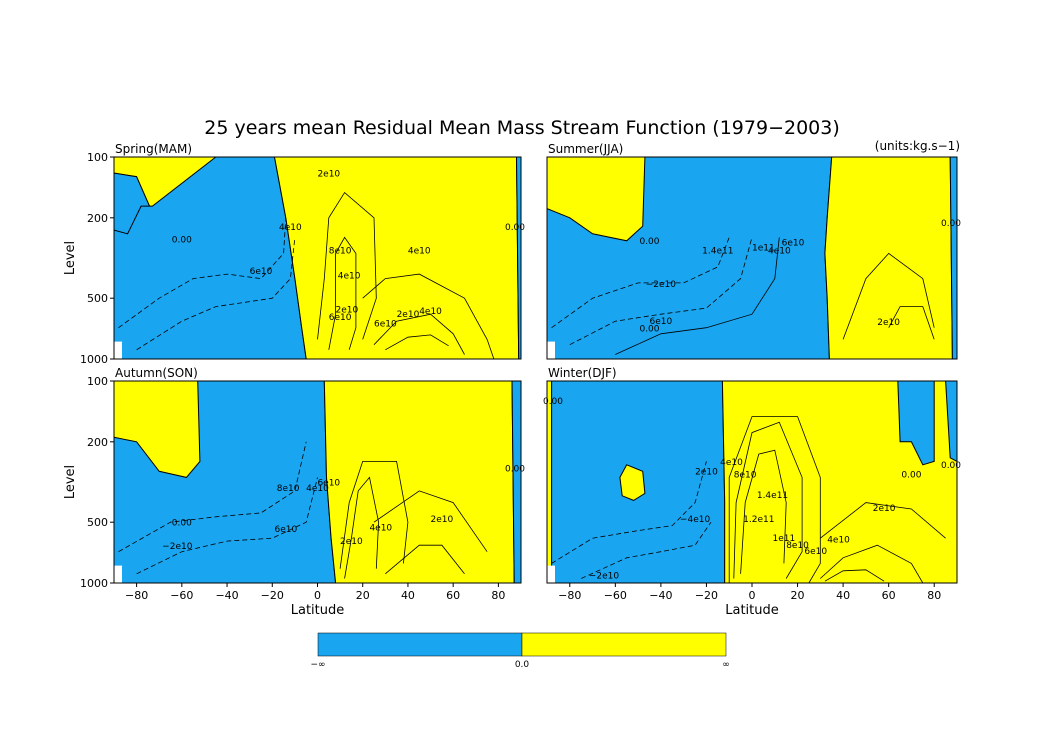 The image size is (1044, 739). I want to click on y-tick-label: 100, so click(97, 157).